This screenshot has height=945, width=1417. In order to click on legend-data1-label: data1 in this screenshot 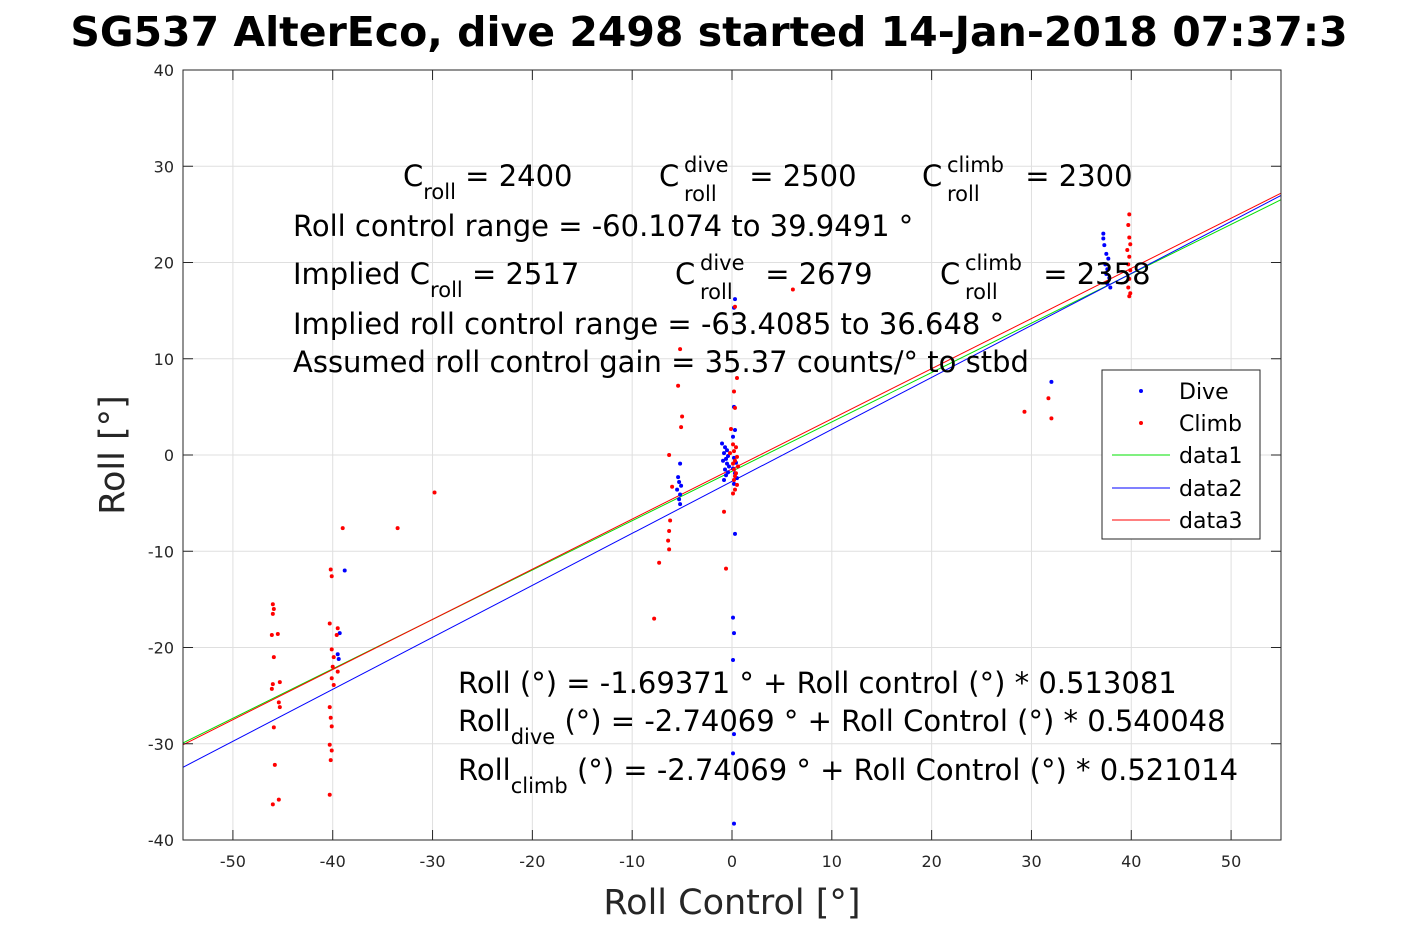, I will do `click(1211, 456)`.